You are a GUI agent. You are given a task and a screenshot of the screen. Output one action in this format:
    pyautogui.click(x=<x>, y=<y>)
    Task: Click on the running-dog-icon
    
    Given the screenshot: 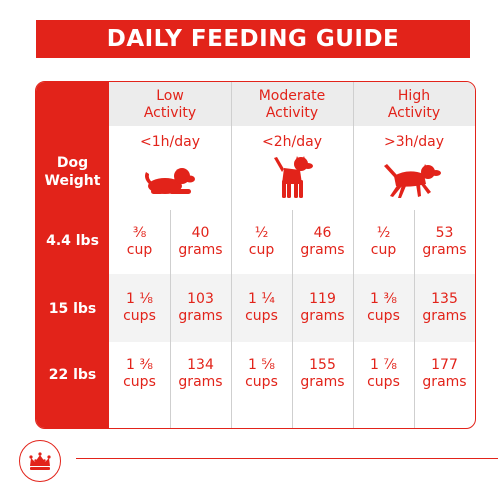 What is the action you would take?
    pyautogui.click(x=412, y=181)
    